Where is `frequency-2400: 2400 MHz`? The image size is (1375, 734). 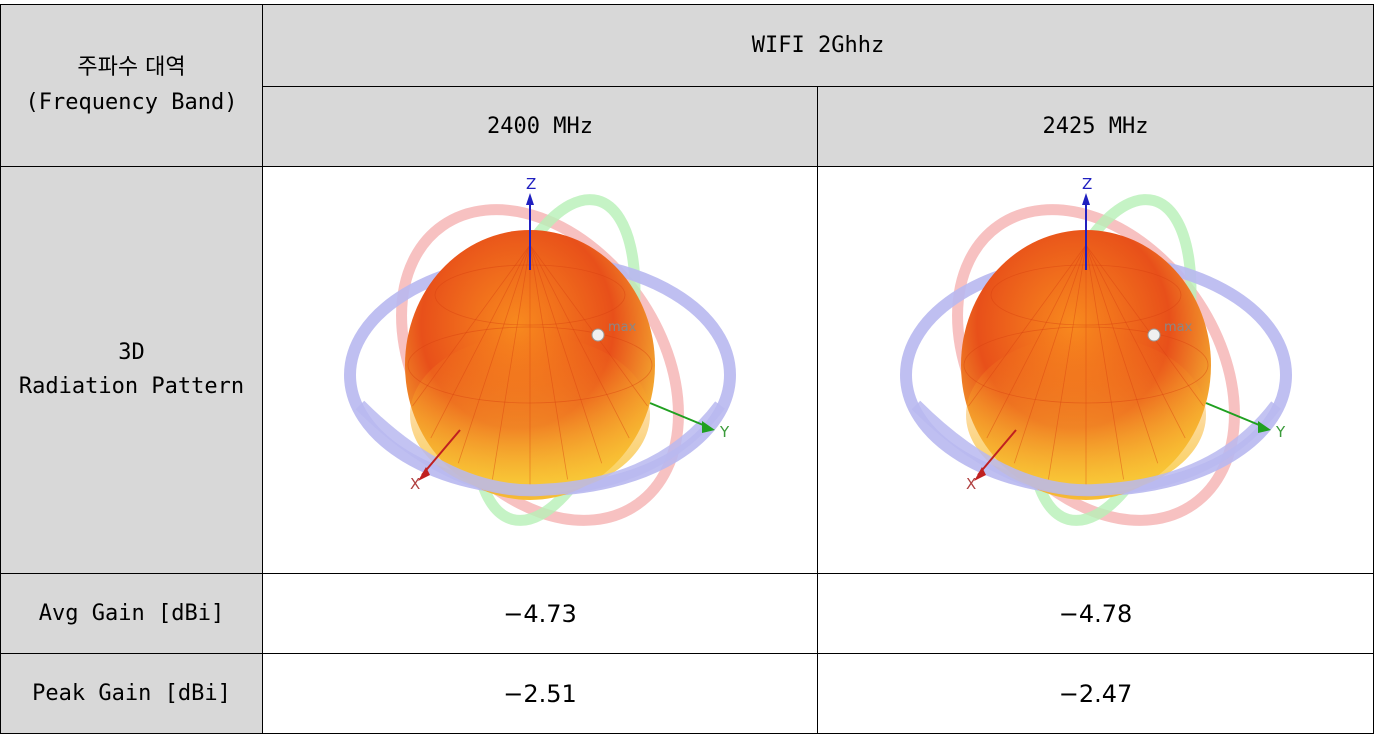
frequency-2400: 2400 MHz is located at coordinates (540, 126).